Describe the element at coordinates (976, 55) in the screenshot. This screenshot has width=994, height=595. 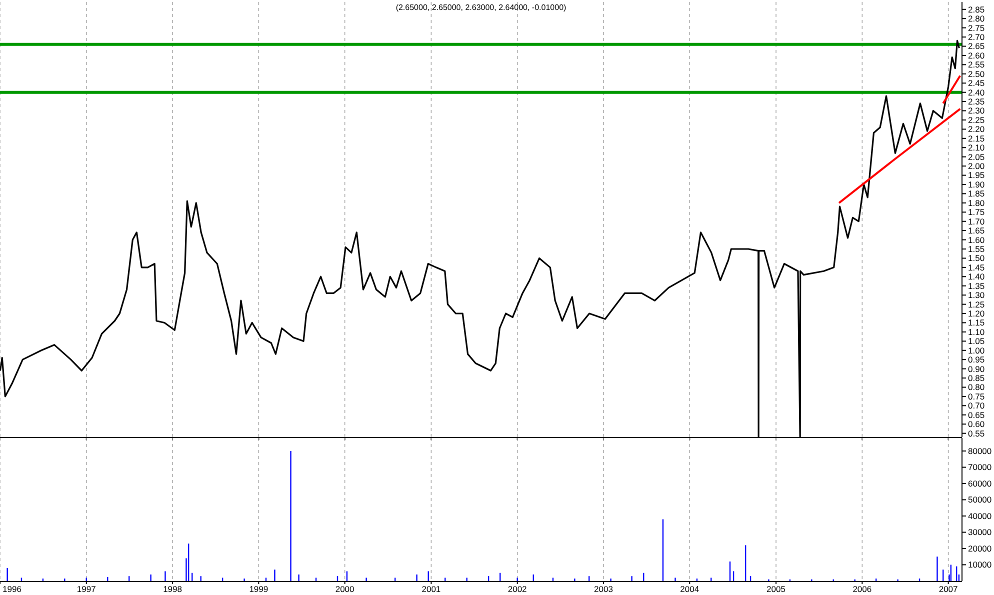
I see `y-tick-label: 2.60` at that location.